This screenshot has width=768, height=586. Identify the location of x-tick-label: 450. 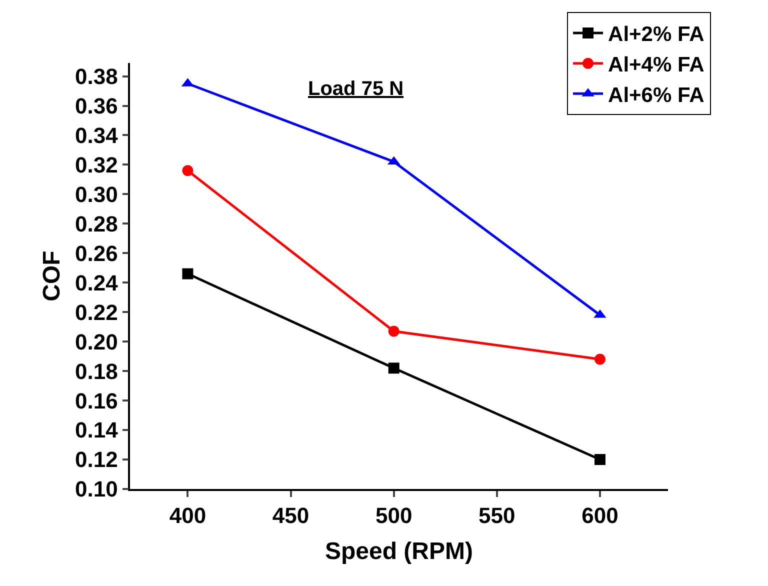
(291, 515).